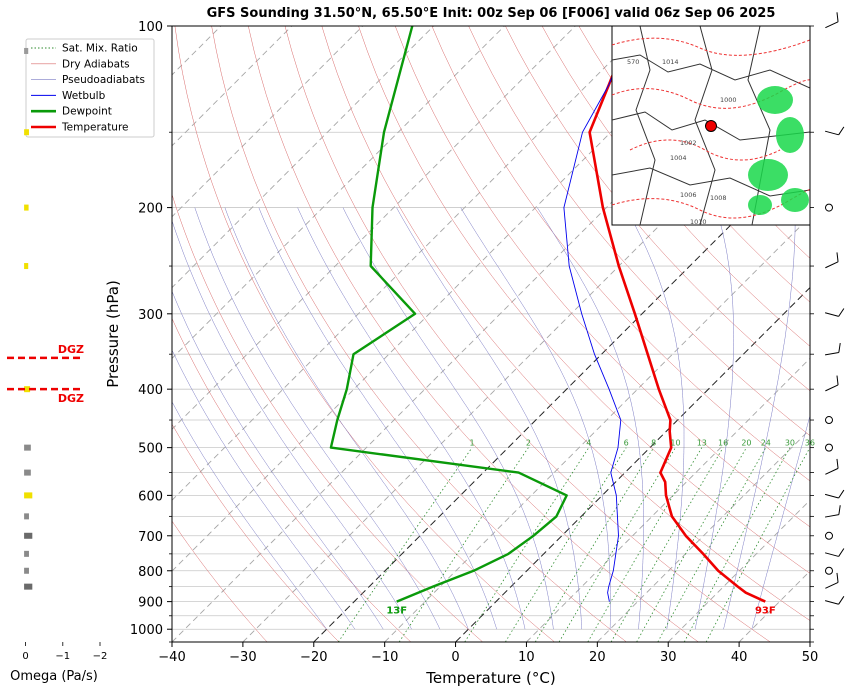 The height and width of the screenshot is (693, 849). What do you see at coordinates (100, 656) in the screenshot?
I see `omega-tick-label: −2` at bounding box center [100, 656].